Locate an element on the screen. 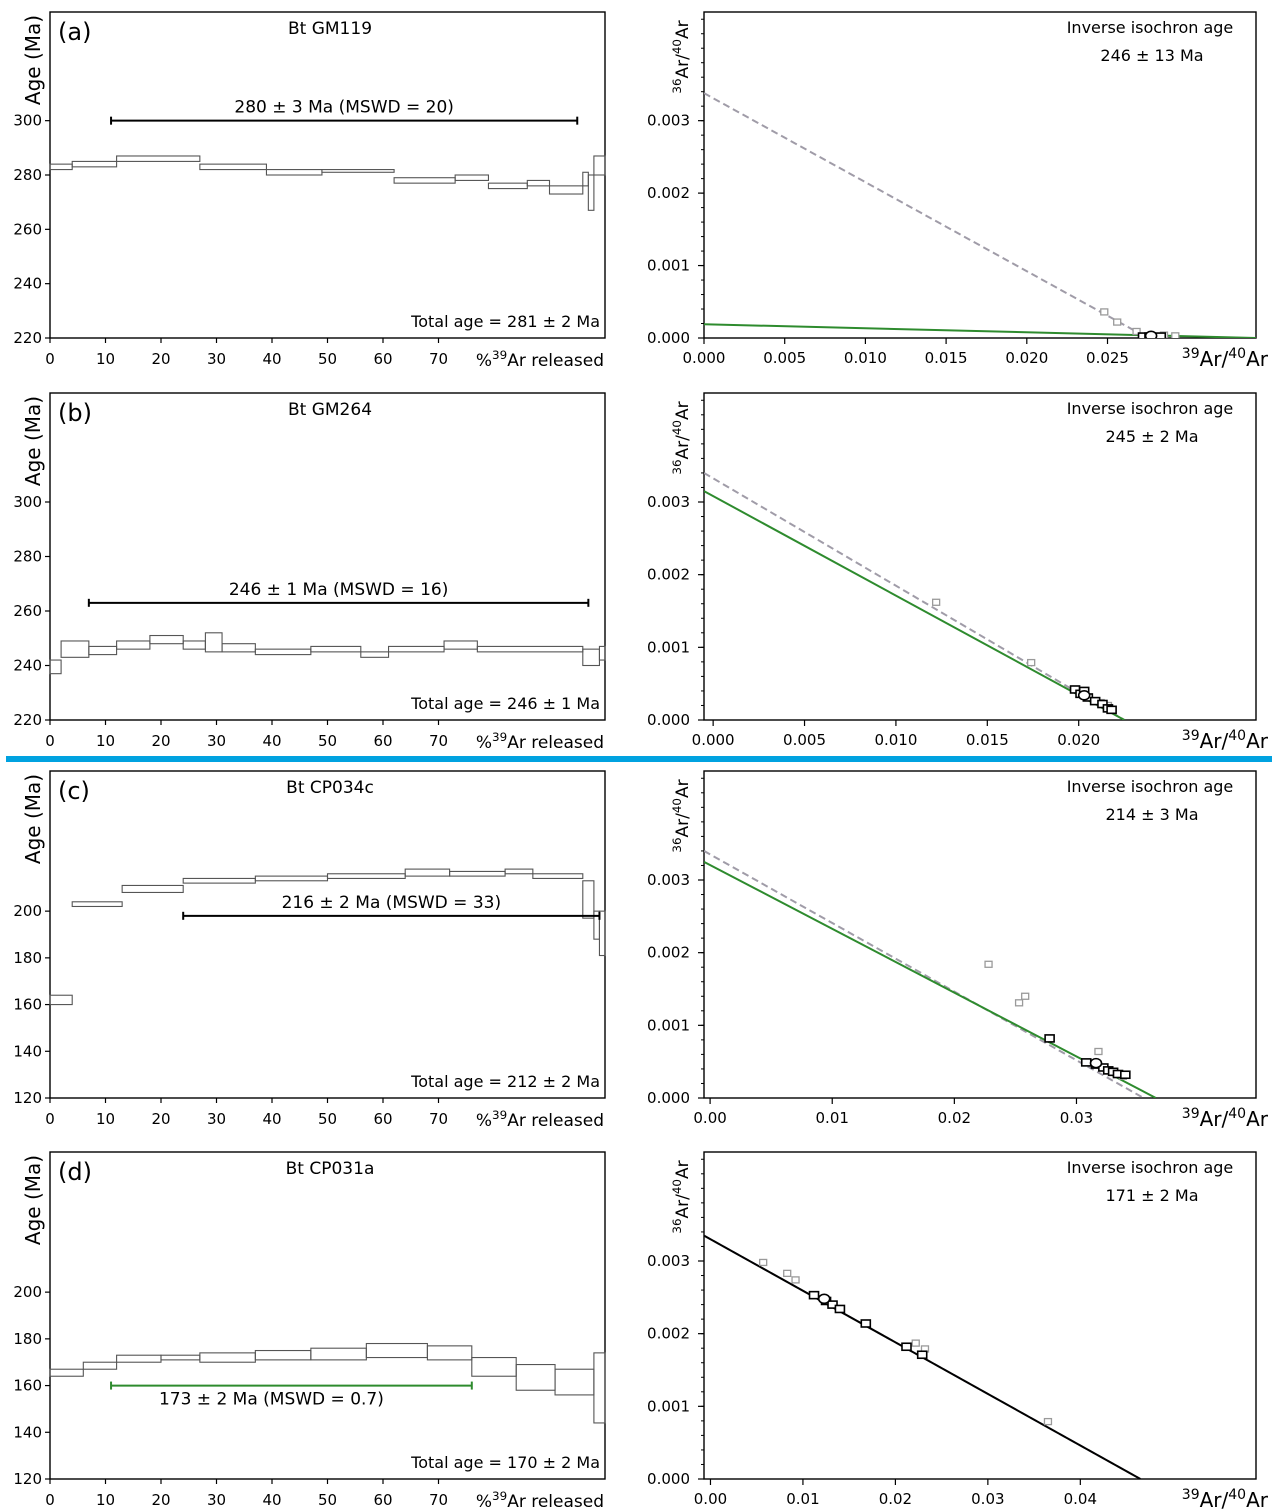  isochron-age-value: 246 ± 13 Ma is located at coordinates (1151, 55).